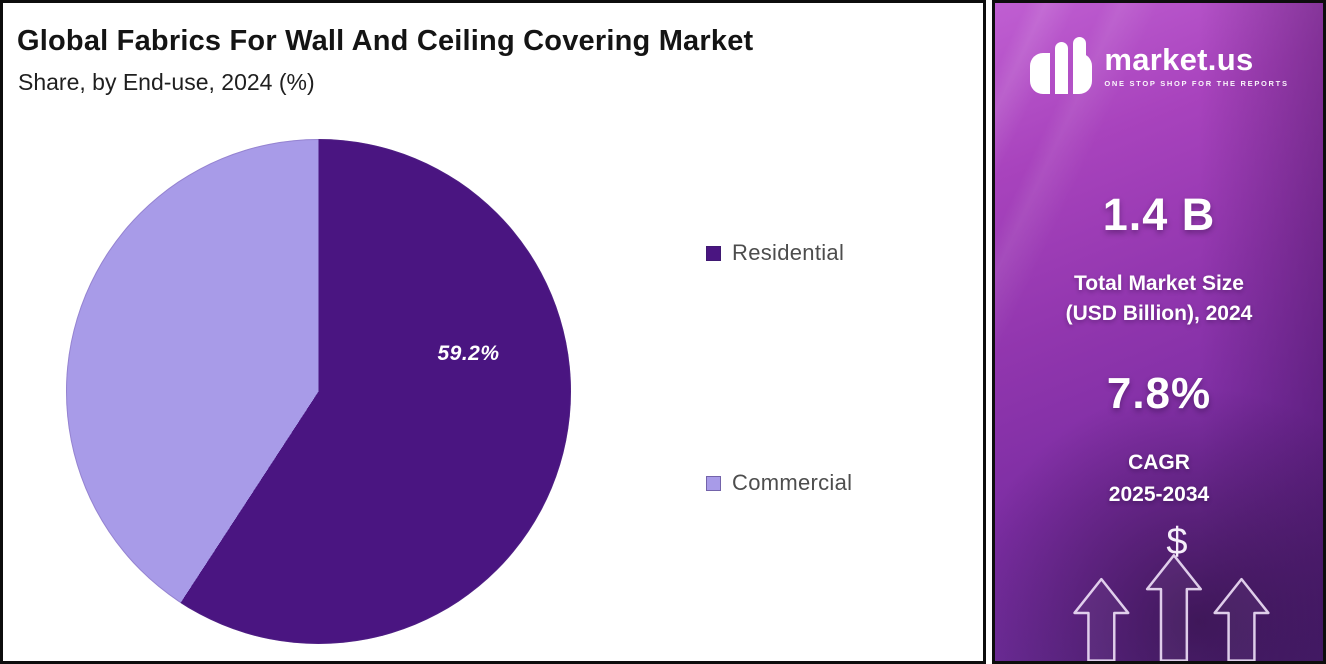 The image size is (1326, 664). What do you see at coordinates (713, 253) in the screenshot?
I see `legend-swatch-residential` at bounding box center [713, 253].